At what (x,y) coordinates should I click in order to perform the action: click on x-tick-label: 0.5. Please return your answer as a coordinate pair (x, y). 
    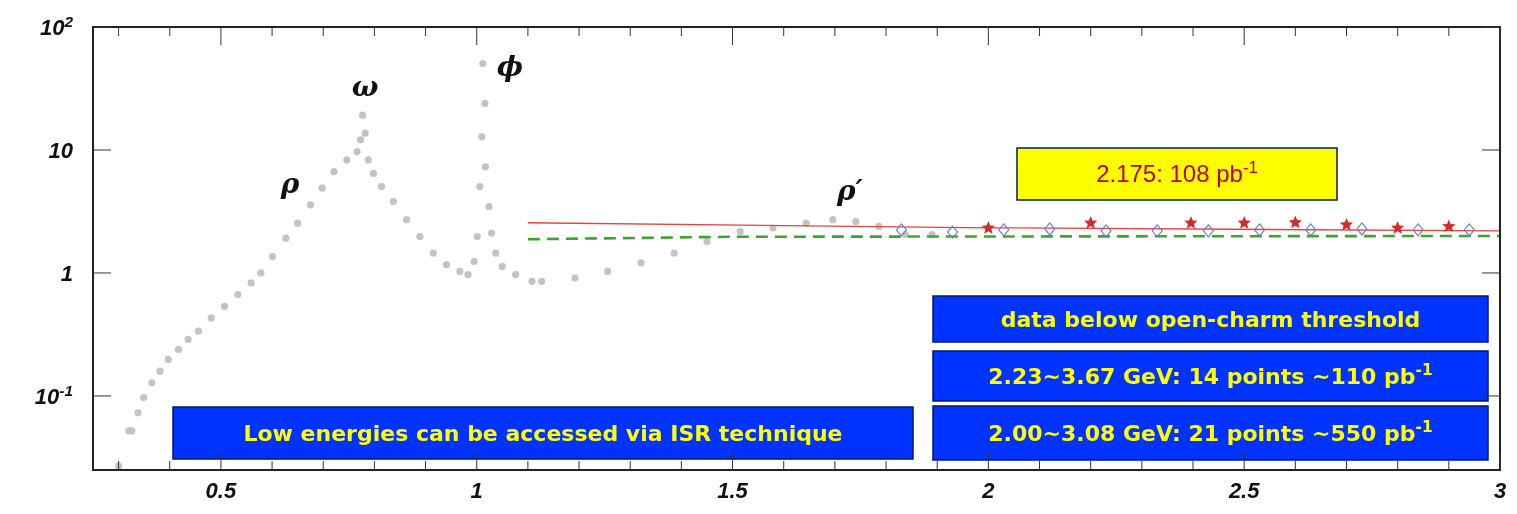
    Looking at the image, I should click on (221, 490).